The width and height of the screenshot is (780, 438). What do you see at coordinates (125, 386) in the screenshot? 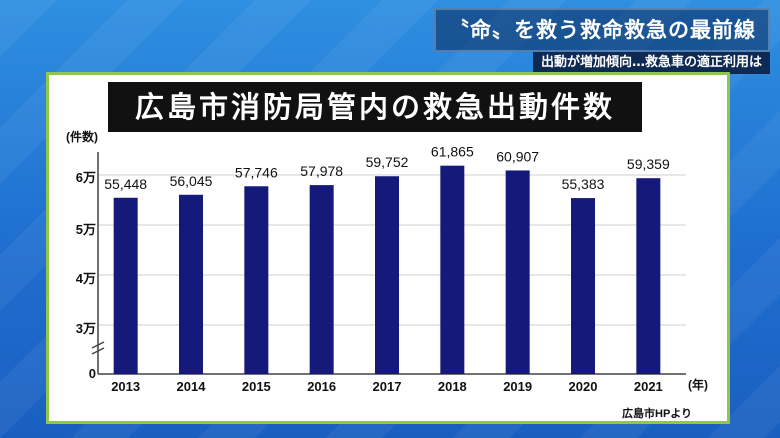
I see `x-tick-label: 2013` at bounding box center [125, 386].